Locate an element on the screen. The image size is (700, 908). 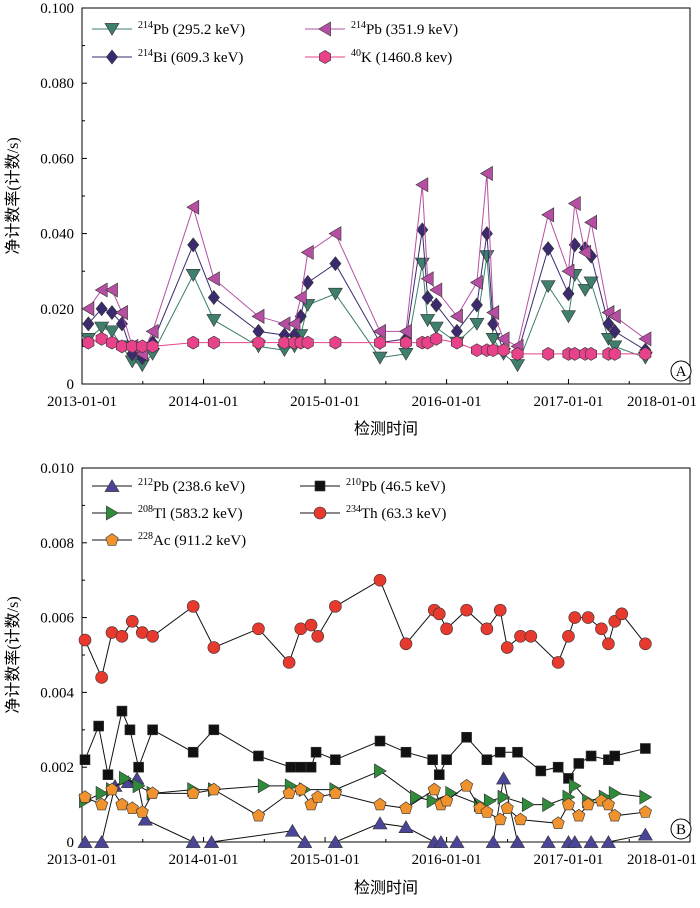
series-40k-1460-8-kev- is located at coordinates (367, 346).